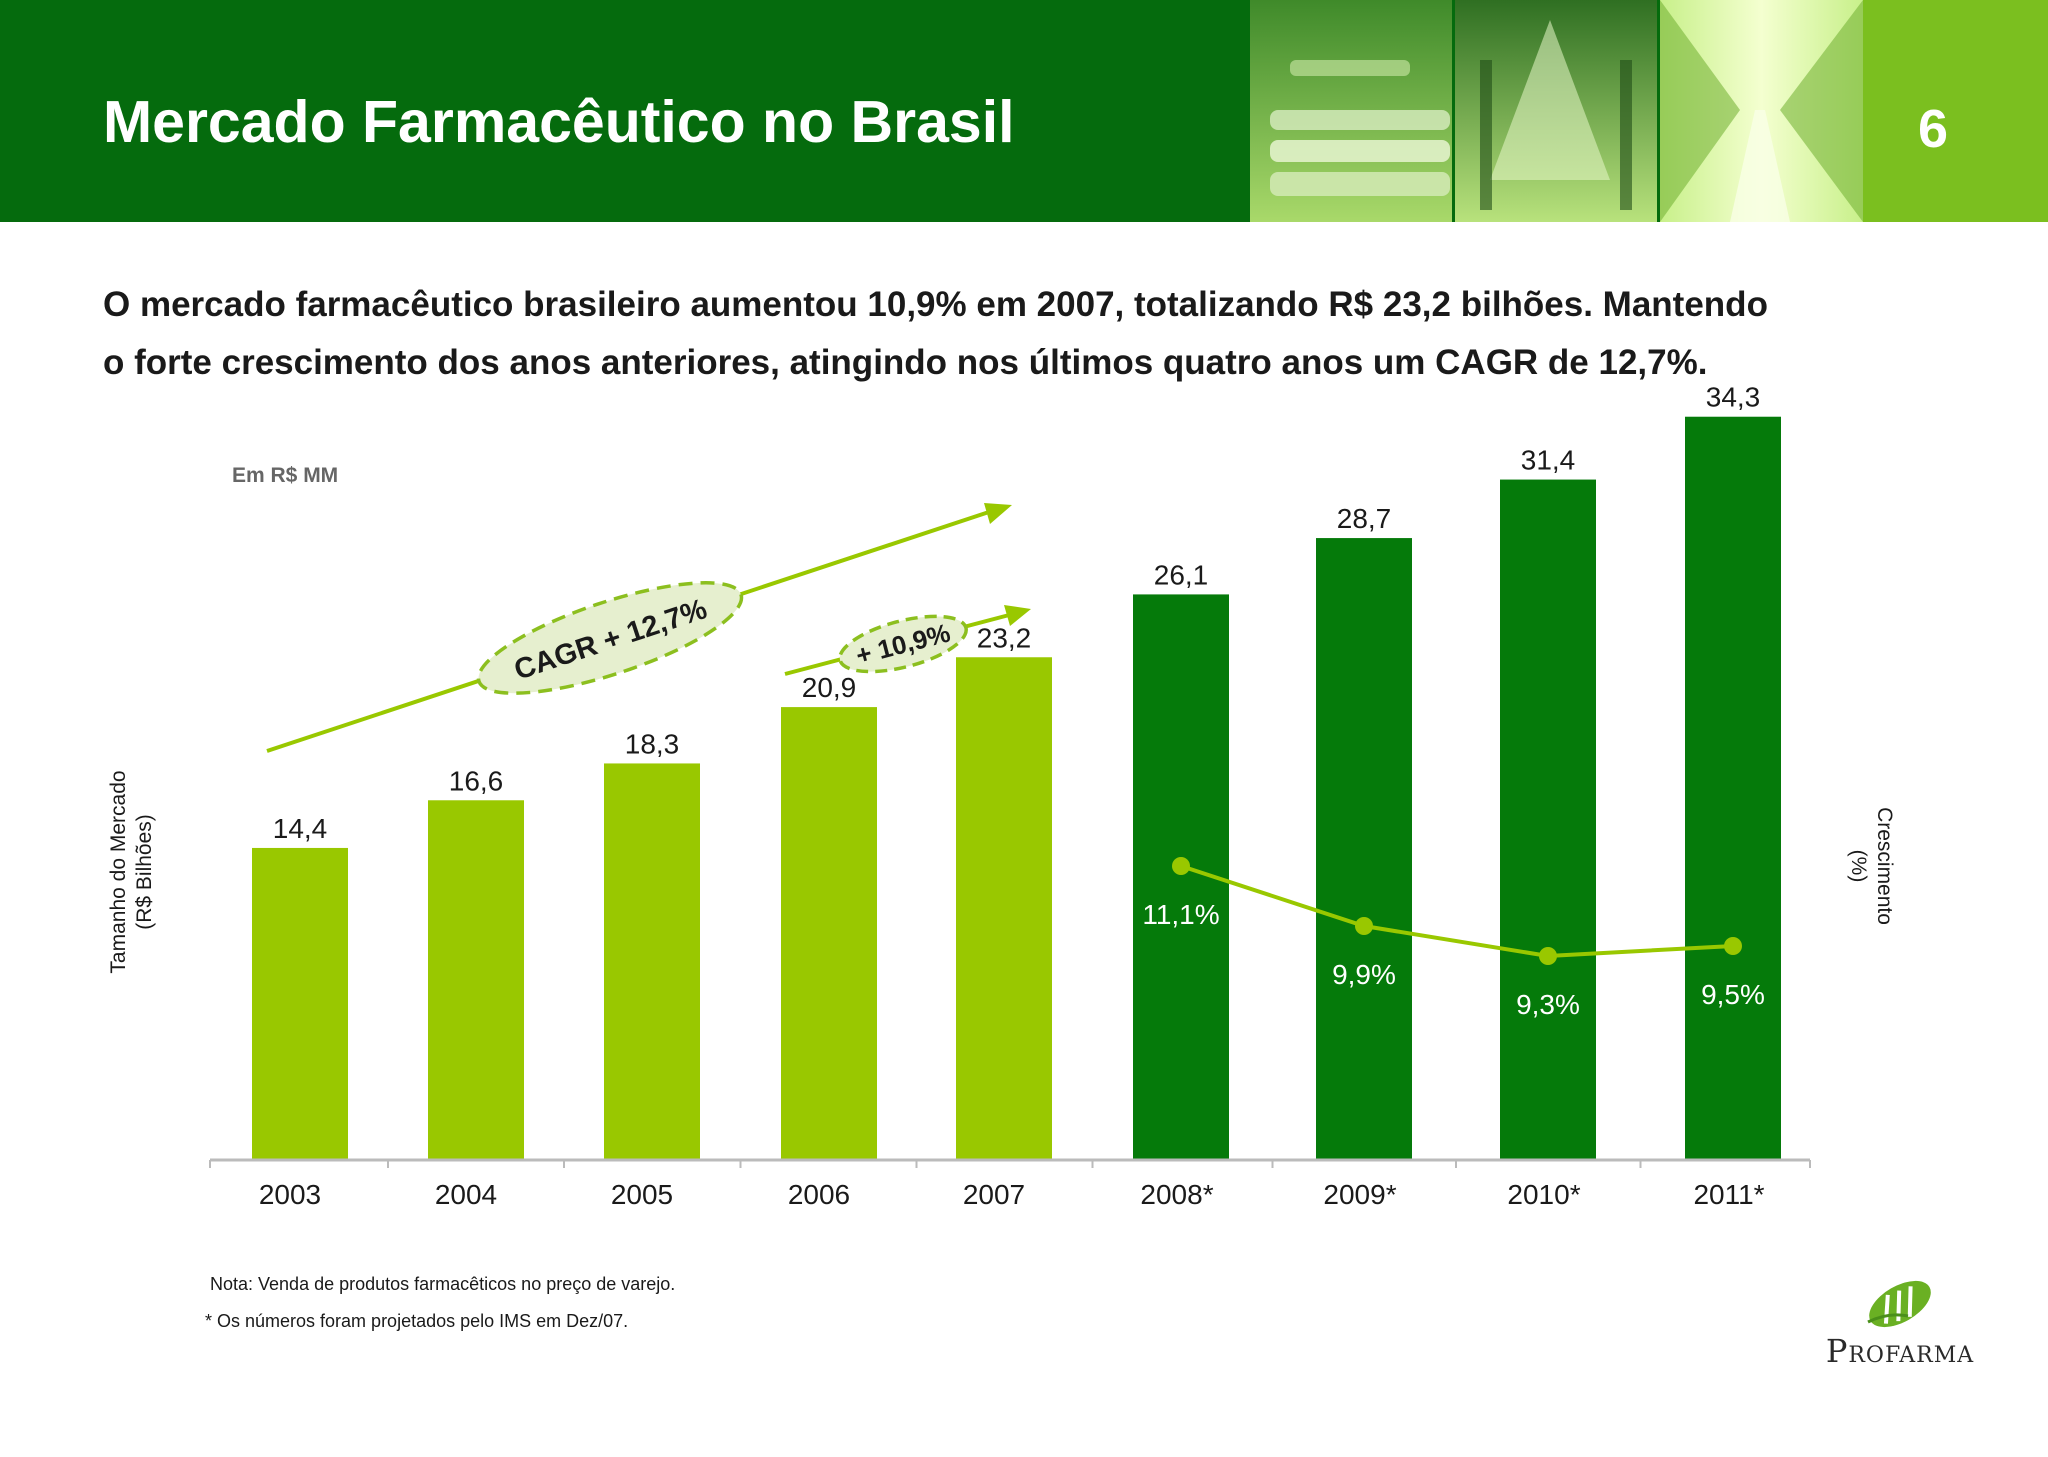  Describe the element at coordinates (300, 828) in the screenshot. I see `bar-value-label: 14,4` at that location.